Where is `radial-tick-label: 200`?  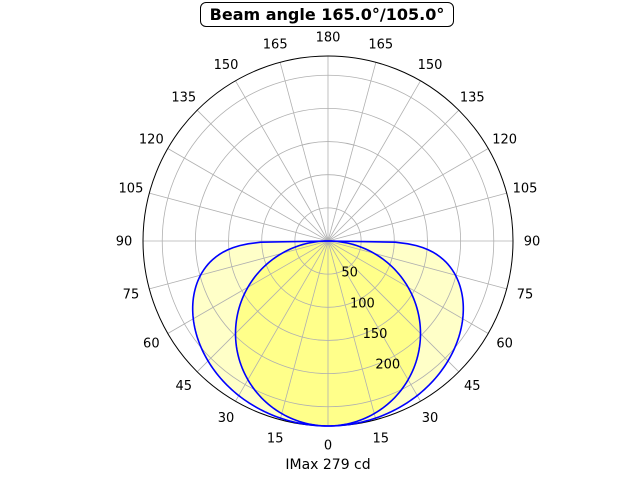
radial-tick-label: 200 is located at coordinates (387, 365).